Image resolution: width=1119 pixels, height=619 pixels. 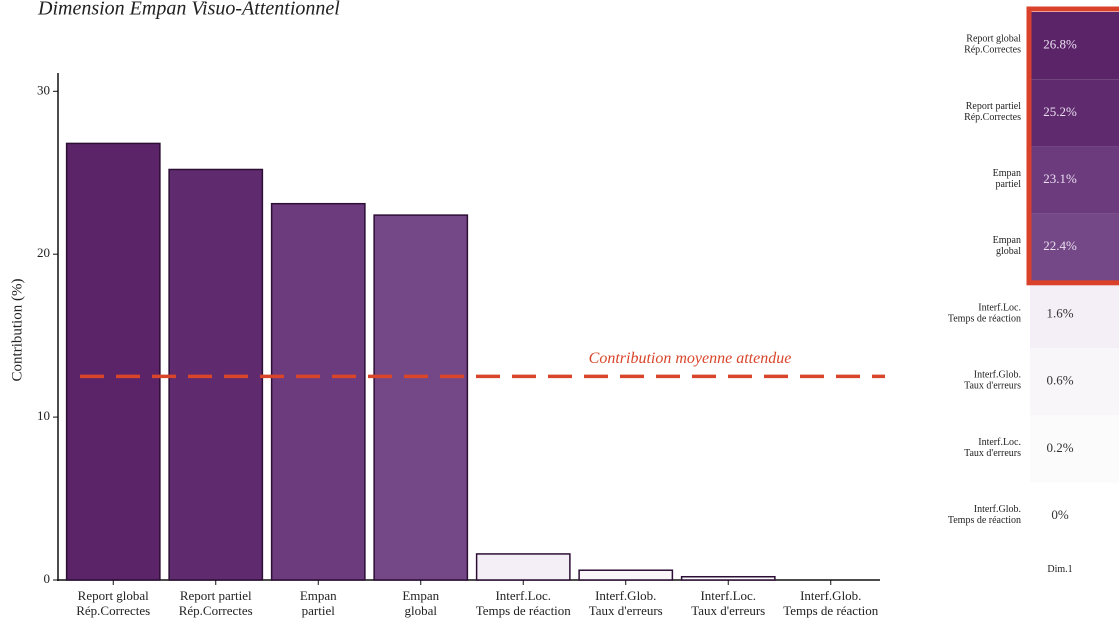 What do you see at coordinates (47, 578) in the screenshot?
I see `y-tick-label: 0` at bounding box center [47, 578].